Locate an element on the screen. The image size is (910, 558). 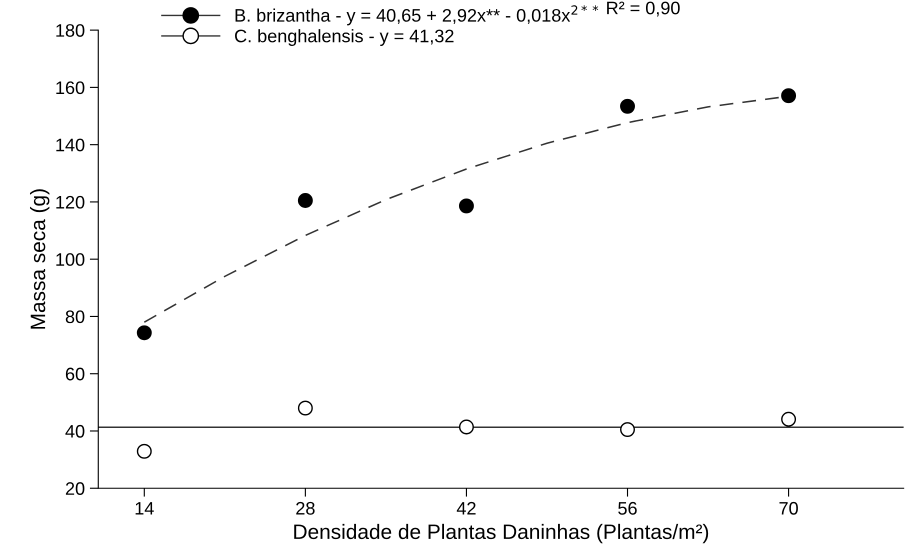
text: R² = 0,90 is located at coordinates (643, 9).